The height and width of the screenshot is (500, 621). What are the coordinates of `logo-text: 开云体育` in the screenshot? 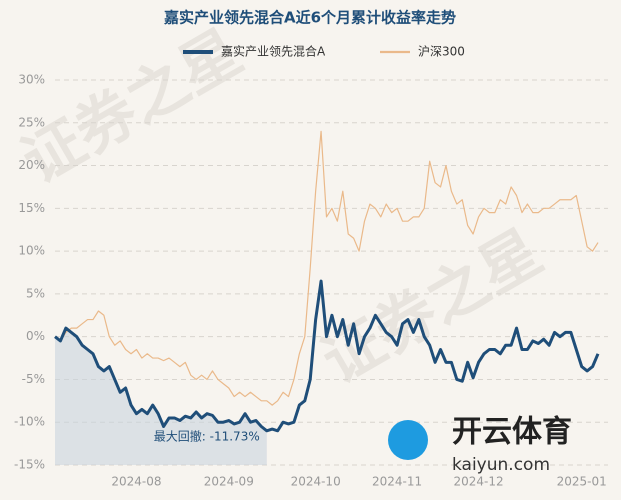 It's located at (512, 432).